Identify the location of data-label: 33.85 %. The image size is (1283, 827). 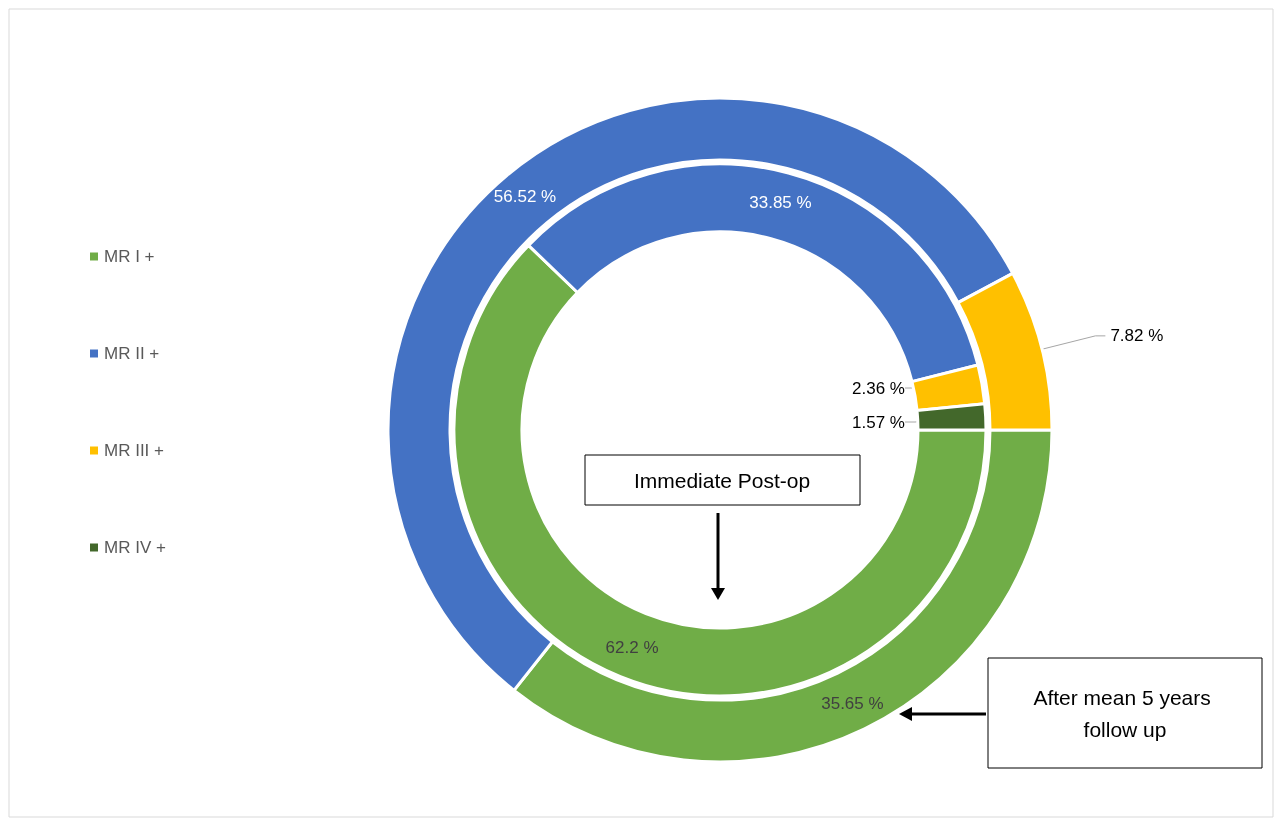
(780, 203).